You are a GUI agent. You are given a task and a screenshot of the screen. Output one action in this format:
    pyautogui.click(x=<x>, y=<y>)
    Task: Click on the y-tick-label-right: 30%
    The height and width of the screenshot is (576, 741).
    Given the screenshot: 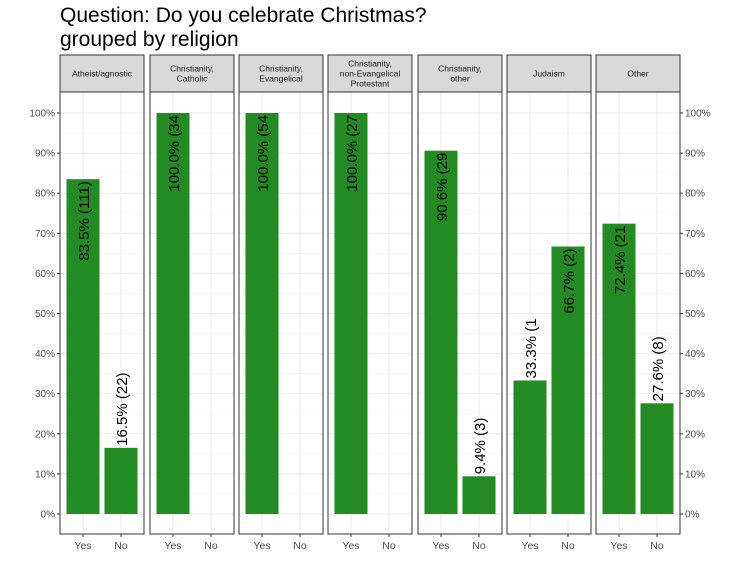 What is the action you would take?
    pyautogui.click(x=695, y=394)
    